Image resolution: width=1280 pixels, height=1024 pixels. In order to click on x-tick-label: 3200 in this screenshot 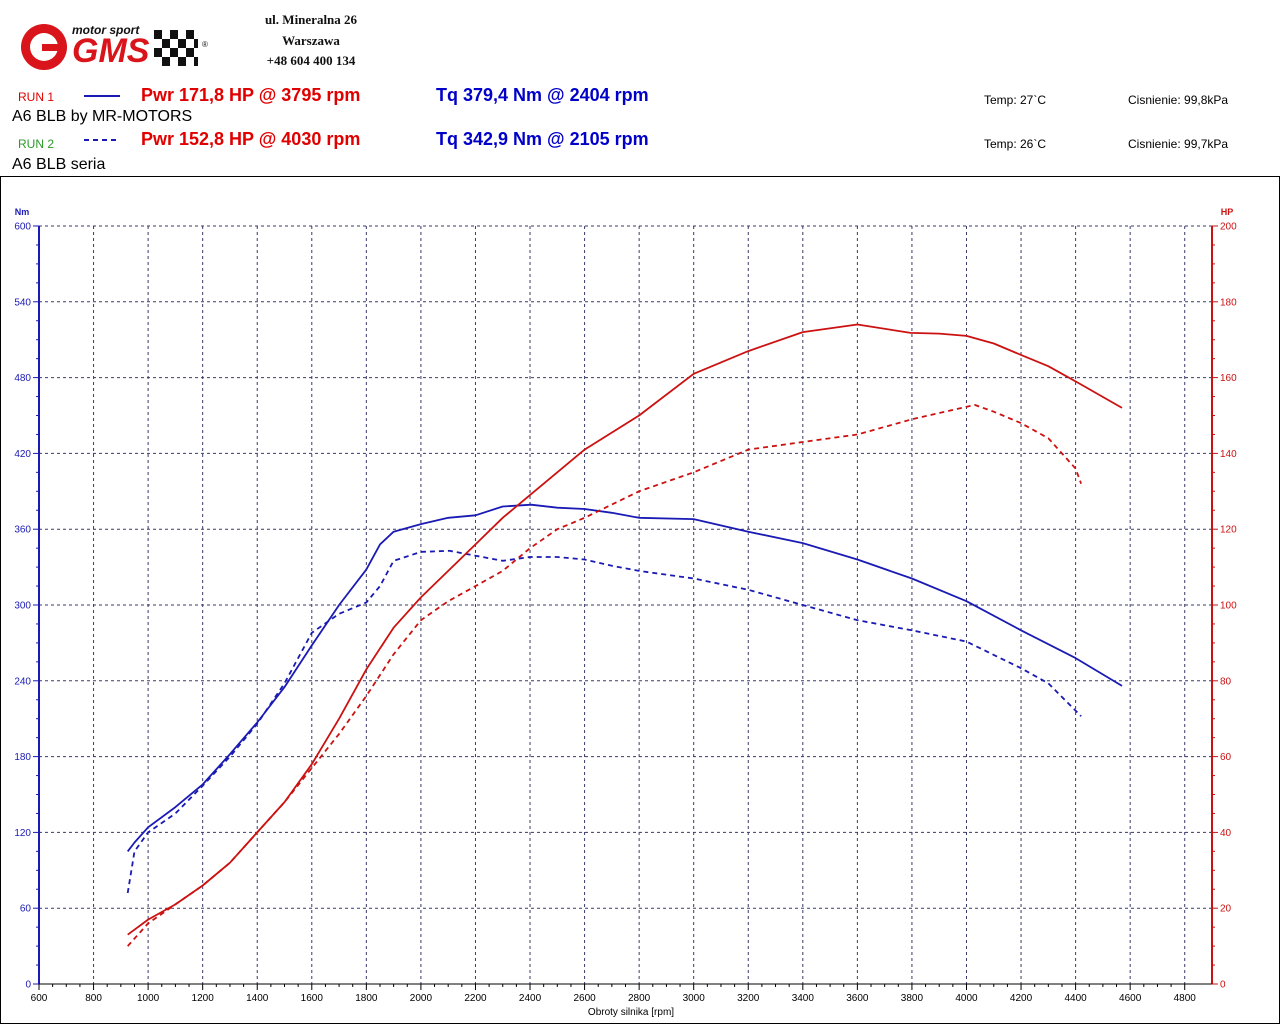, I will do `click(748, 998)`.